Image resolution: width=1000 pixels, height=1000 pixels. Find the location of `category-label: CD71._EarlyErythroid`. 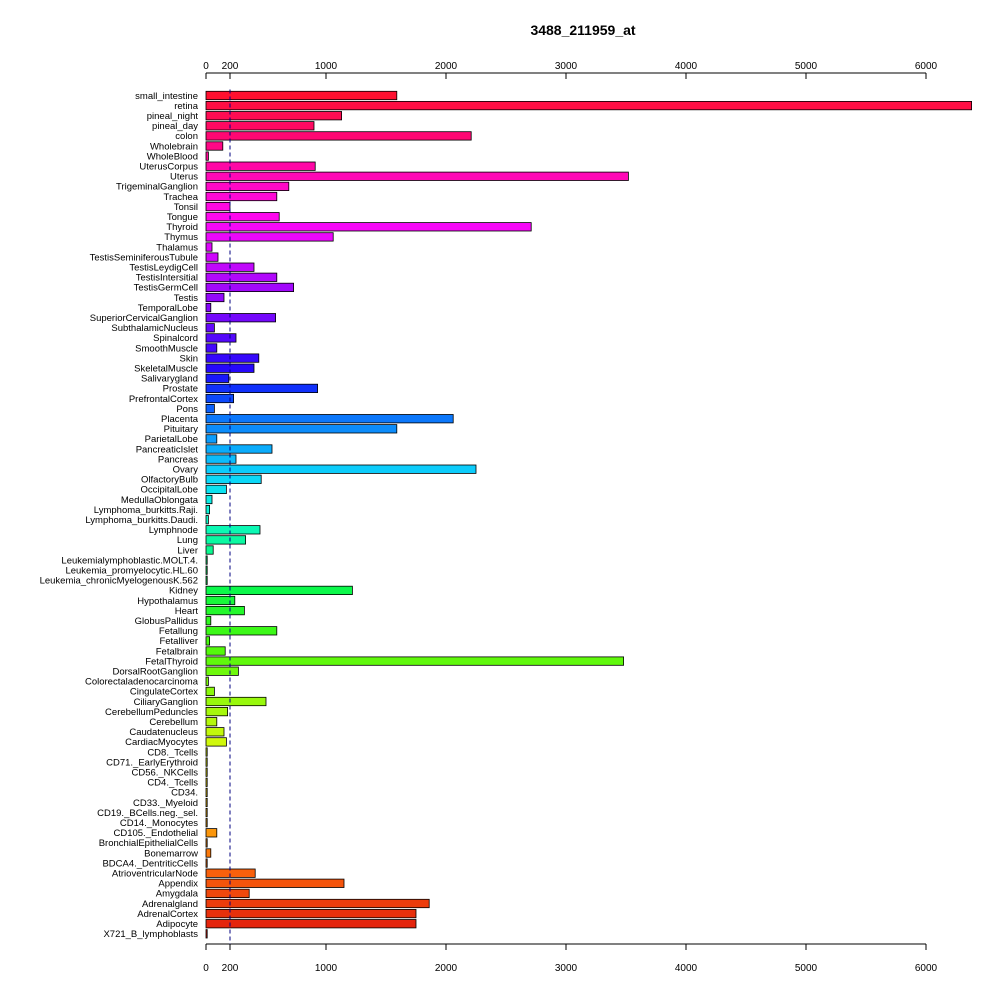

category-label: CD71._EarlyErythroid is located at coordinates (152, 762).